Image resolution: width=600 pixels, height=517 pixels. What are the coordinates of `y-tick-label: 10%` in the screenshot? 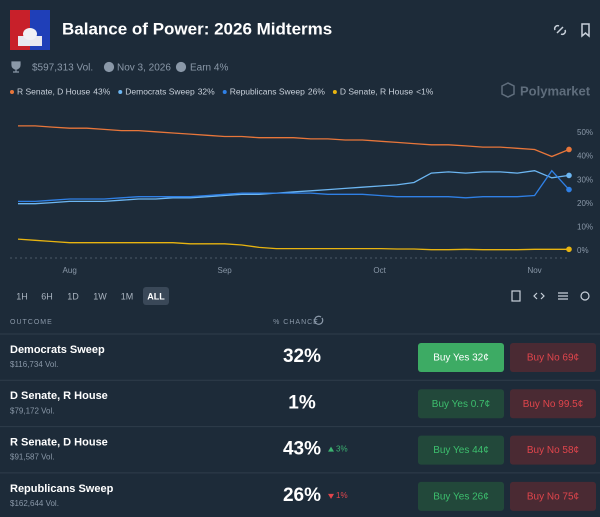 It's located at (585, 226).